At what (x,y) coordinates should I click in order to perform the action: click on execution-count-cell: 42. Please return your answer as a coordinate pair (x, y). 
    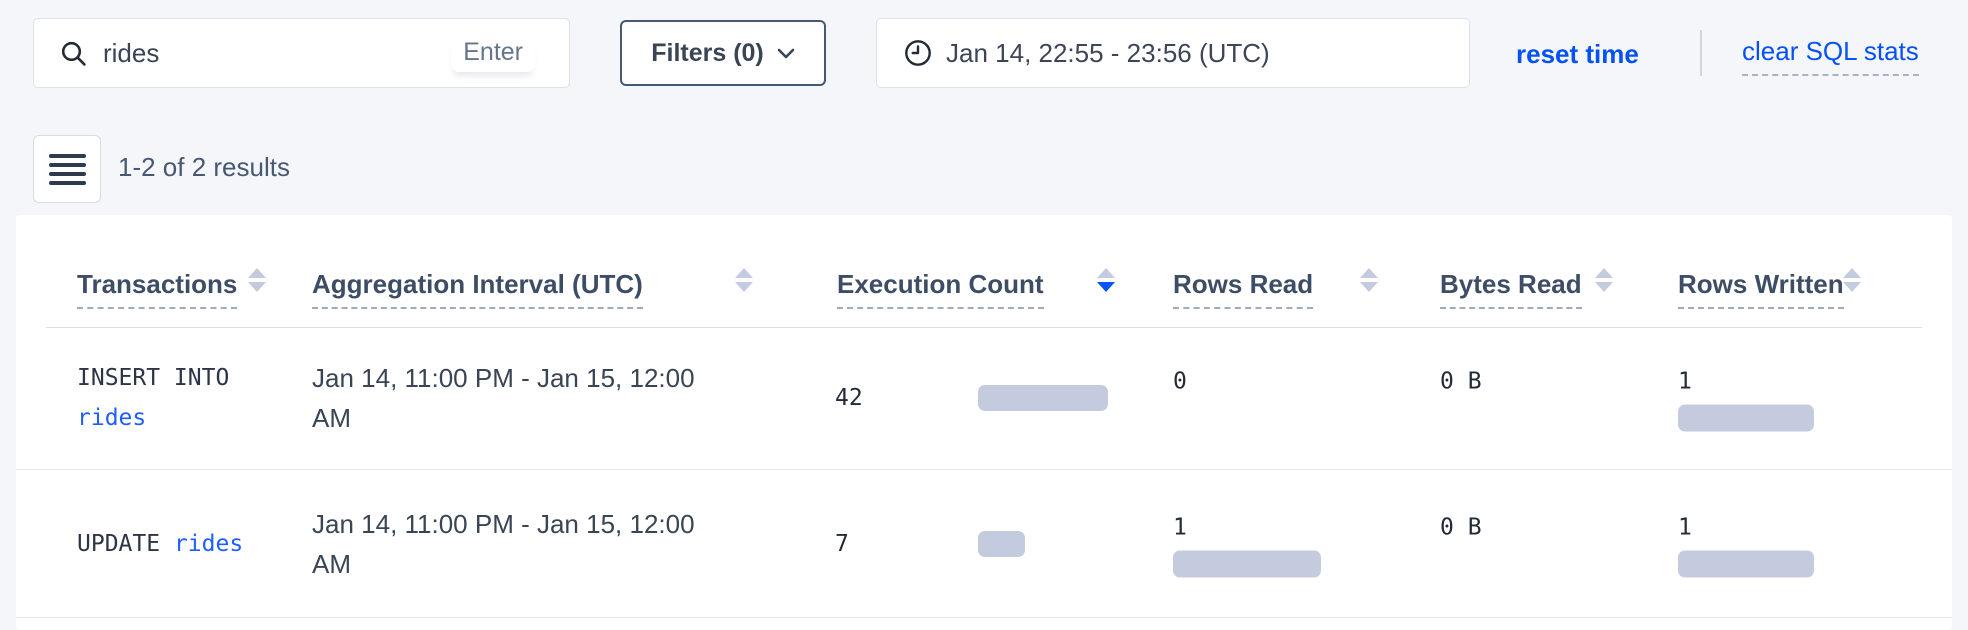
    Looking at the image, I should click on (985, 398).